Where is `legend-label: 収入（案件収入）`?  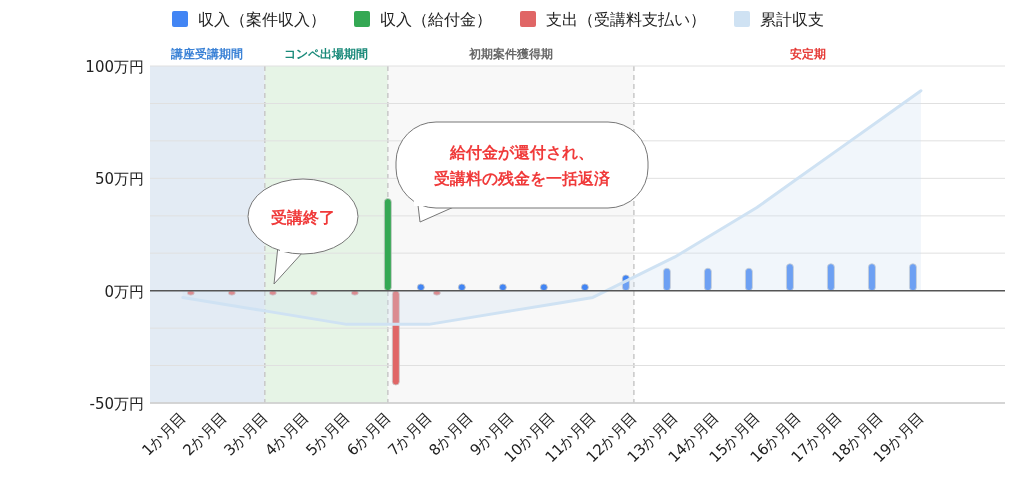 legend-label: 収入（案件収入） is located at coordinates (262, 19).